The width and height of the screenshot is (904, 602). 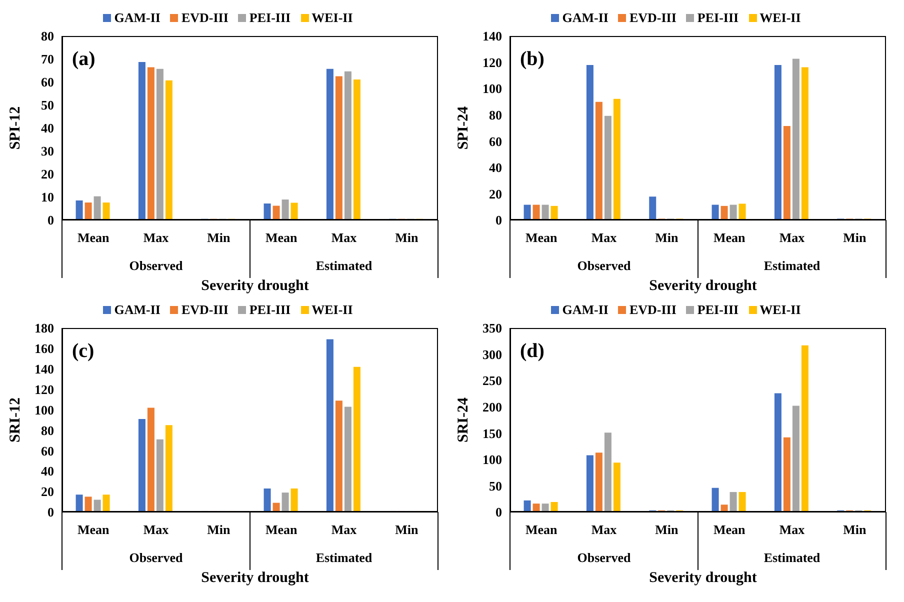 I want to click on y-tick-label: 160, so click(x=44, y=348).